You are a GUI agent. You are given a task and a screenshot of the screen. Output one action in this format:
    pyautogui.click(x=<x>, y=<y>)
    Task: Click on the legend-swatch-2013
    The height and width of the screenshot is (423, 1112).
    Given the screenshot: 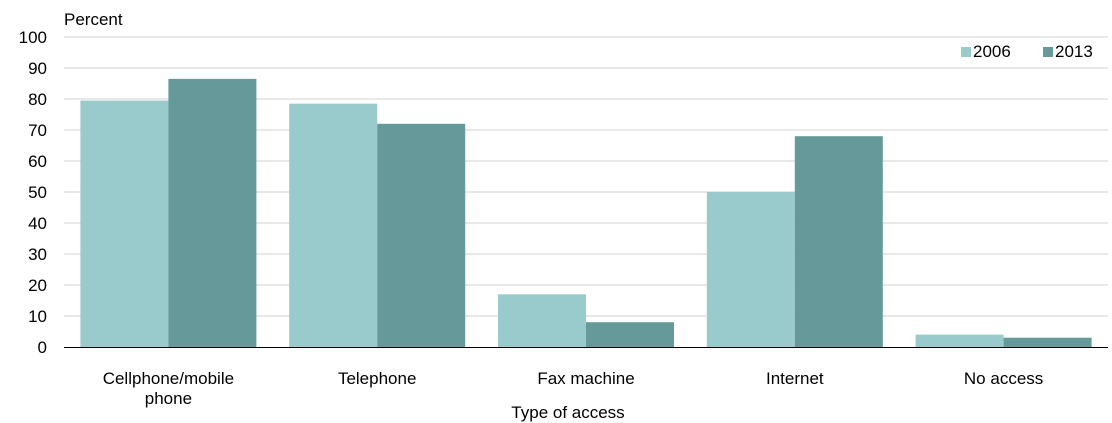 What is the action you would take?
    pyautogui.click(x=1048, y=52)
    